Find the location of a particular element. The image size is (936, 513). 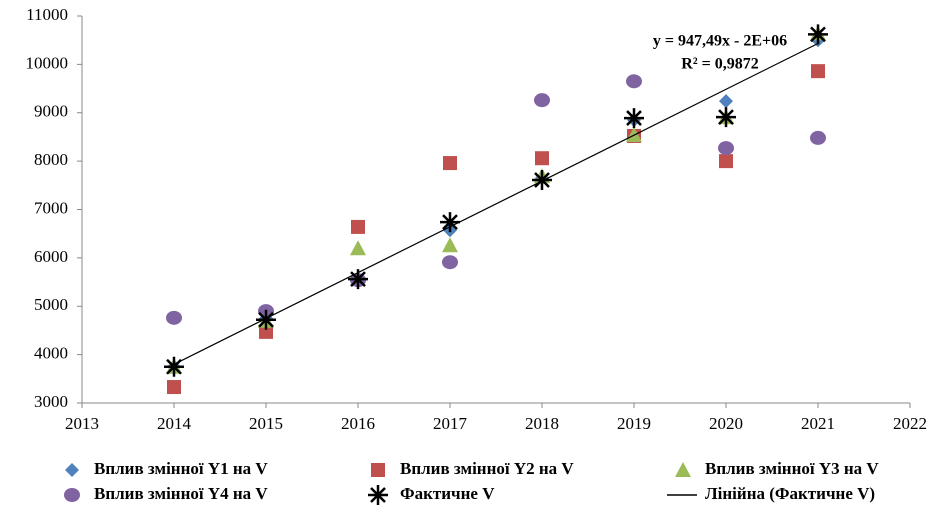

legend-label: Вплив змінної Y1 на V is located at coordinates (181, 468).